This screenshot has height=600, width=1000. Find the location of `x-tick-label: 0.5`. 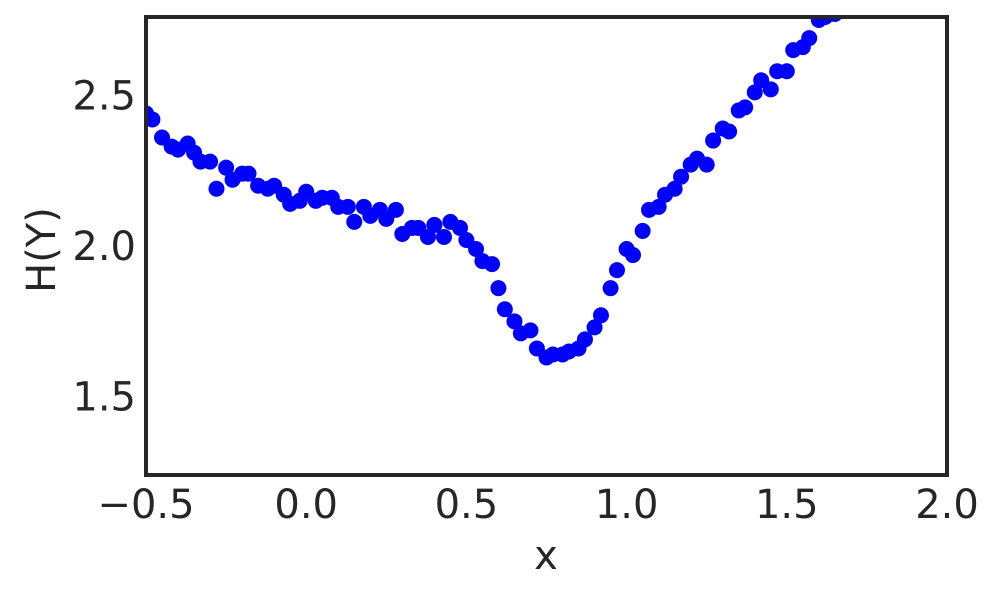

x-tick-label: 0.5 is located at coordinates (467, 505).